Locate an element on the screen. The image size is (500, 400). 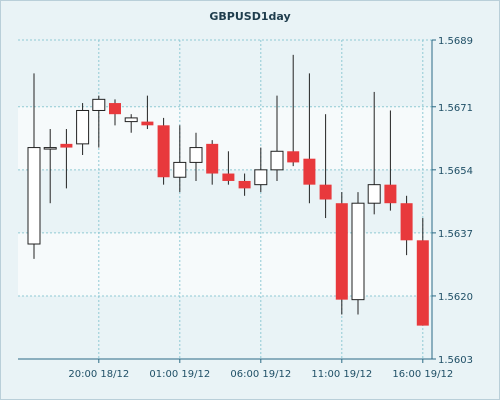
x-tick-label: 20:00 18/12 is located at coordinates (98, 374).